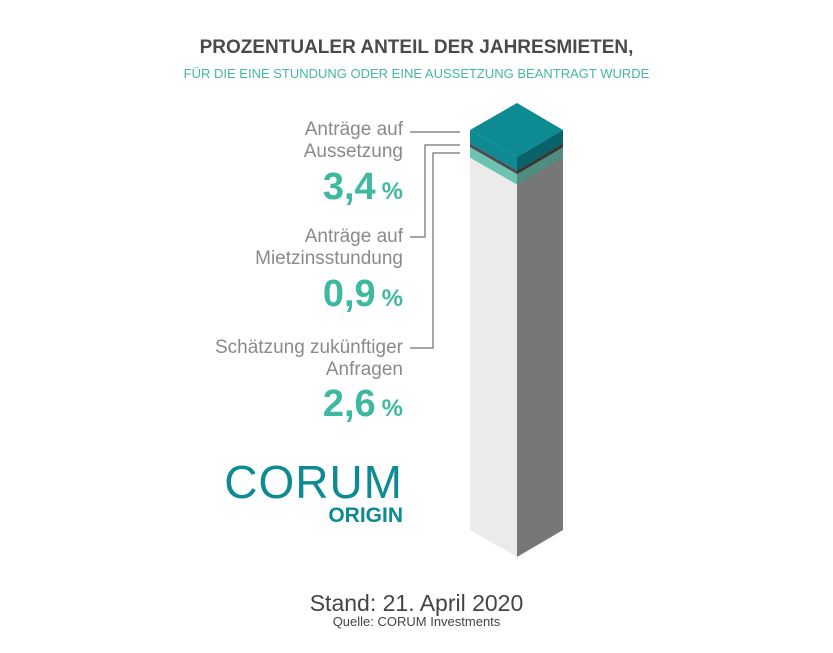 The height and width of the screenshot is (653, 833). I want to click on value-label: 0,9%, so click(363, 294).